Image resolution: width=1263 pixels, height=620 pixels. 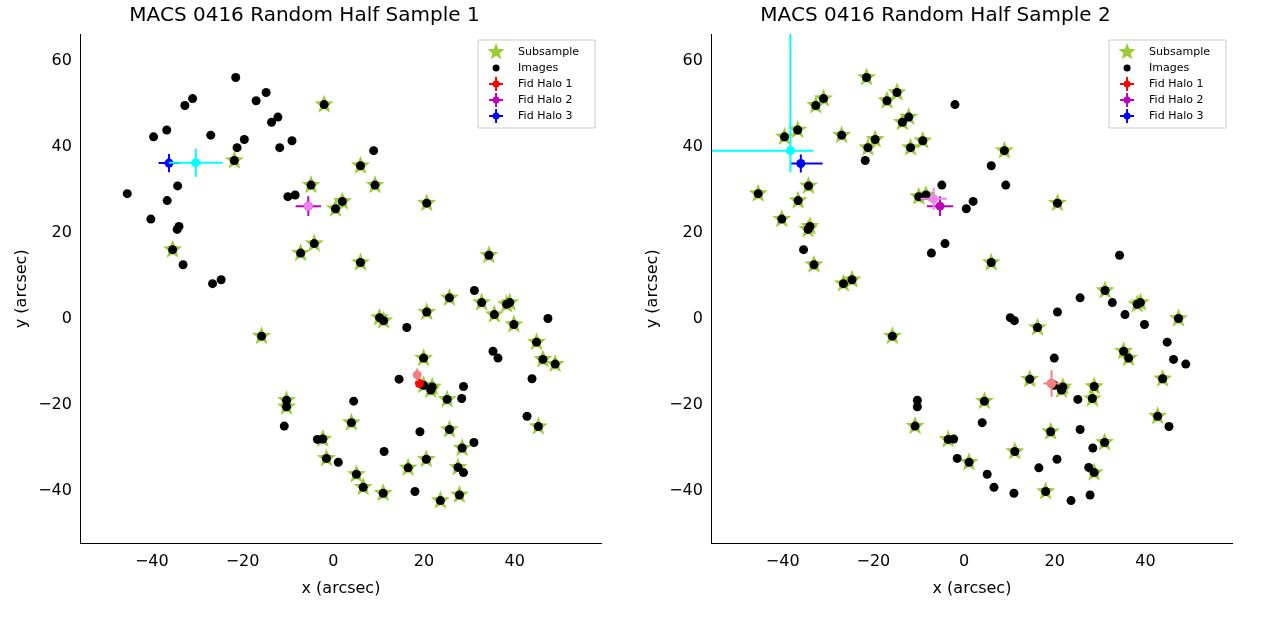 I want to click on chart-title: MACS 0416 Random Half Sample 1, so click(x=304, y=14).